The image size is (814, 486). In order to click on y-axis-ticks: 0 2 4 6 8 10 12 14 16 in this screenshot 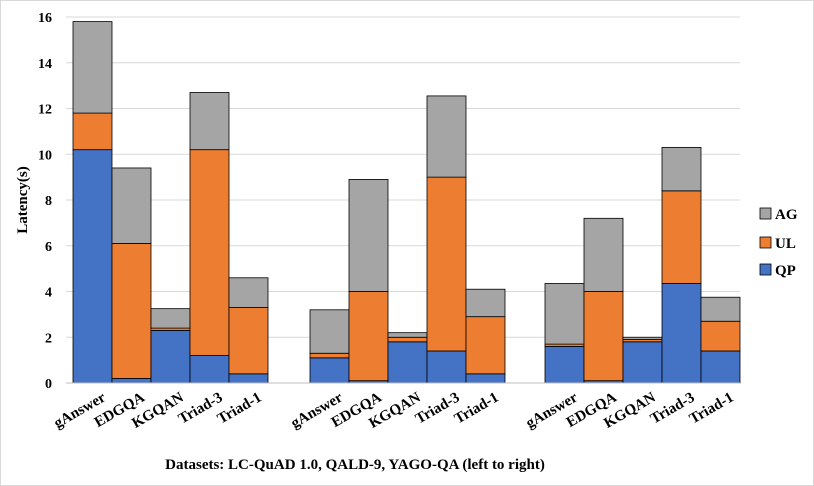, I will do `click(45, 201)`.